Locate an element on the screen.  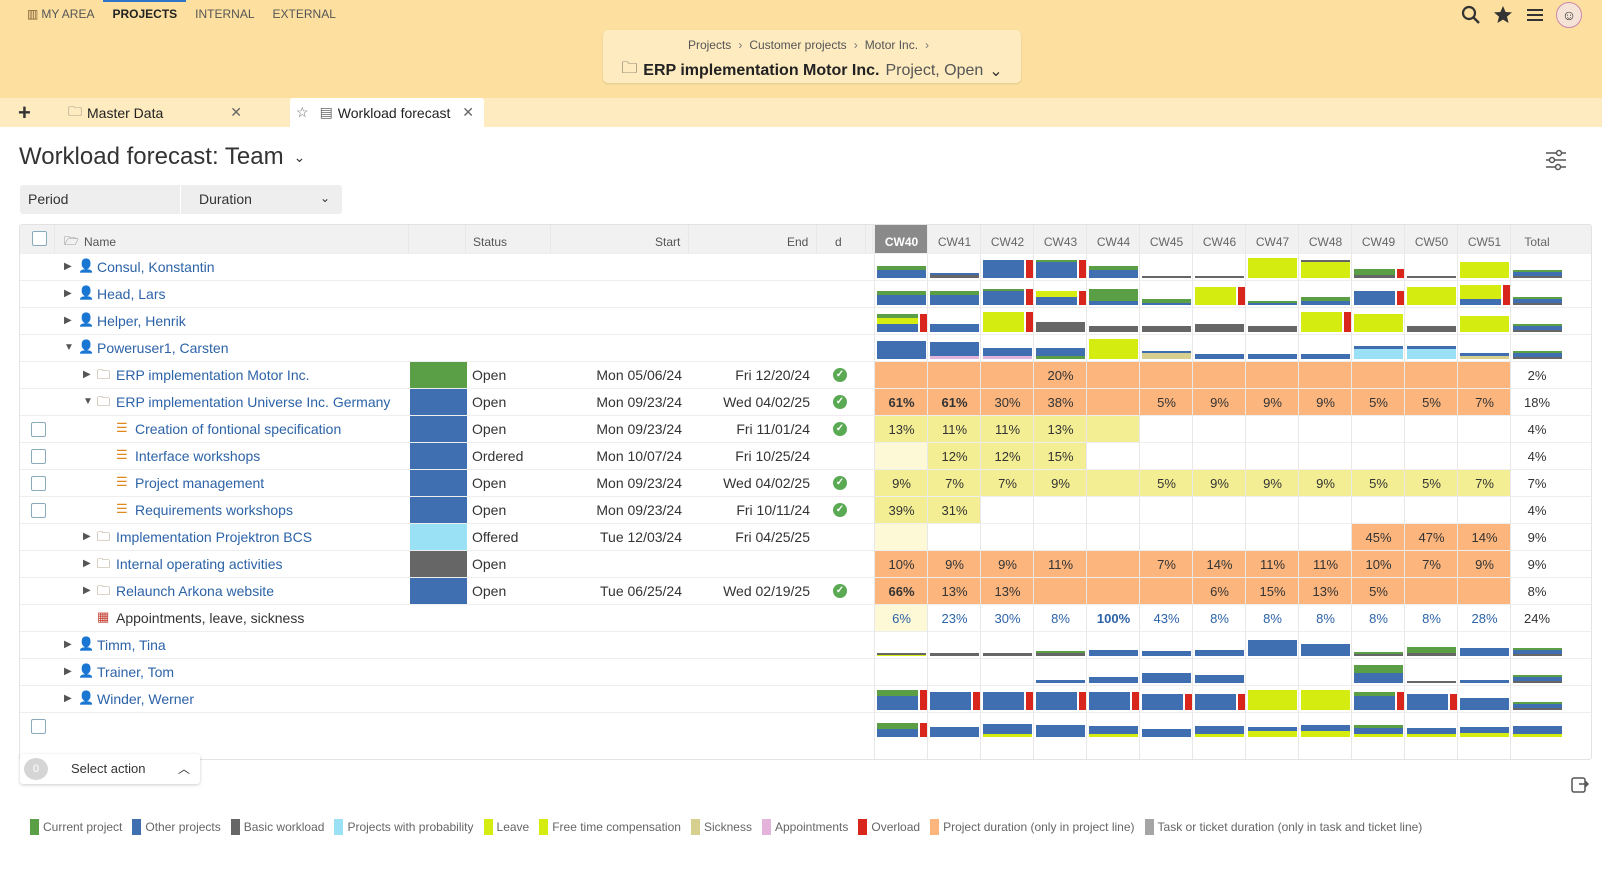
menu-icon is located at coordinates (1535, 15).